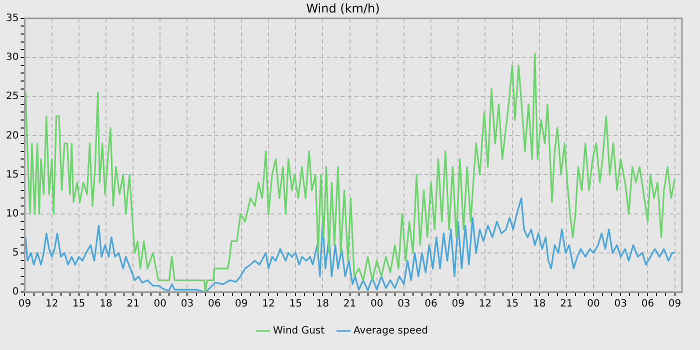  What do you see at coordinates (343, 8) in the screenshot?
I see `chart-title: Wind (km/h)` at bounding box center [343, 8].